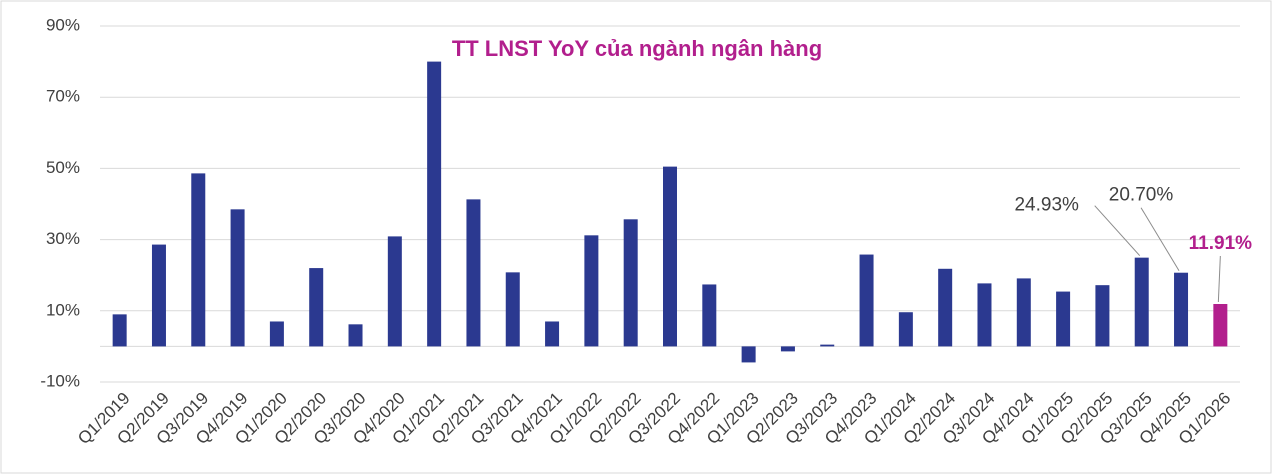 The height and width of the screenshot is (474, 1272). Describe the element at coordinates (1141, 195) in the screenshot. I see `data-label: 20.70%` at that location.